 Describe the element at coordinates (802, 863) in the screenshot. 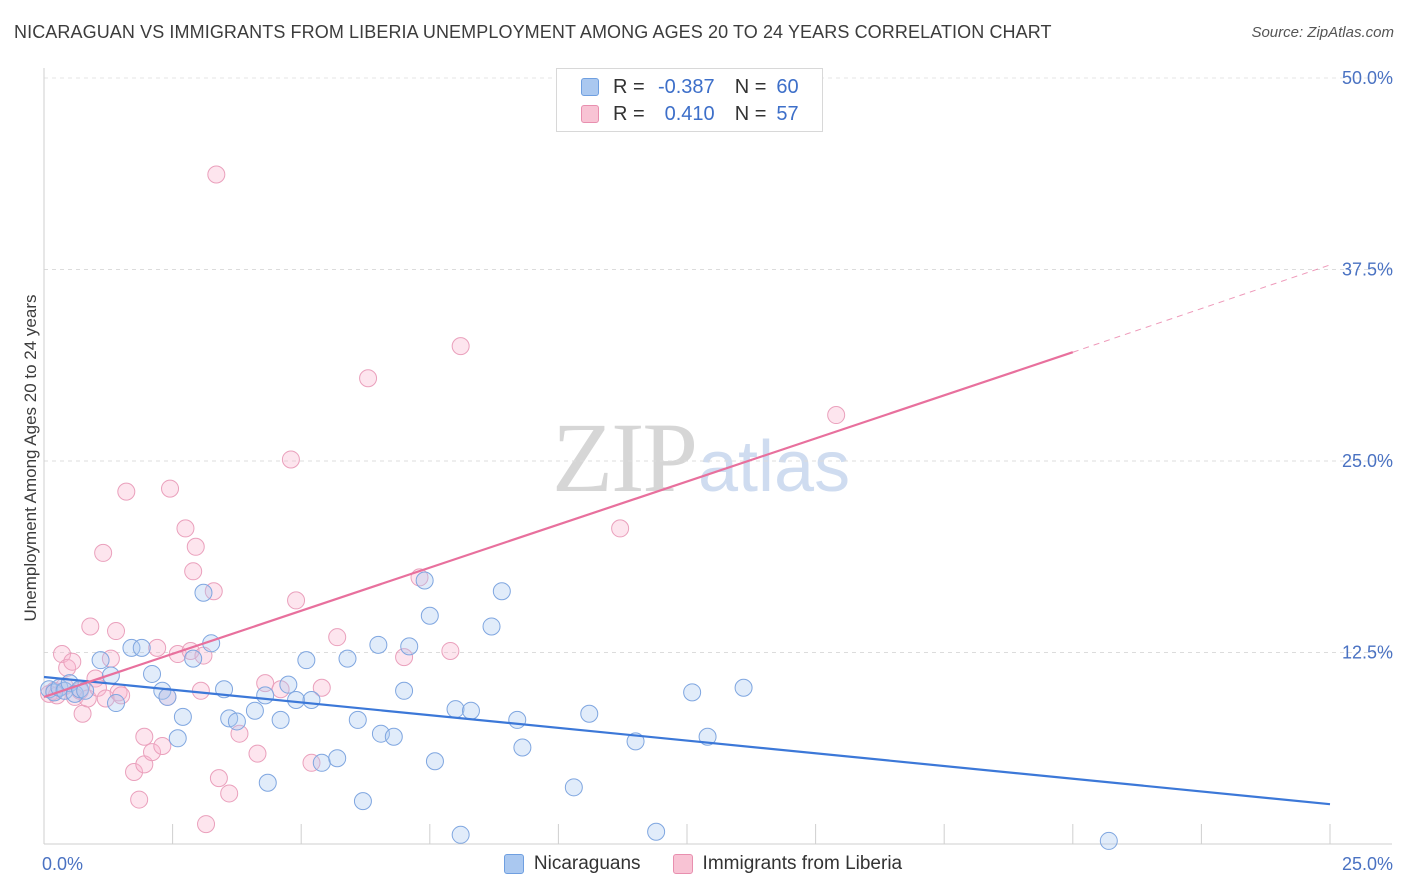

I see `legend-label-liberia: Immigrants from Liberia` at that location.